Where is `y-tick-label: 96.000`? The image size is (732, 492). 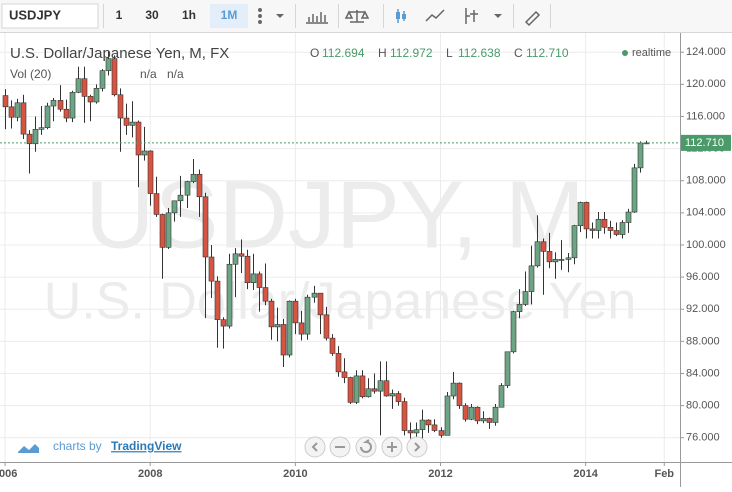
y-tick-label: 96.000 is located at coordinates (703, 277).